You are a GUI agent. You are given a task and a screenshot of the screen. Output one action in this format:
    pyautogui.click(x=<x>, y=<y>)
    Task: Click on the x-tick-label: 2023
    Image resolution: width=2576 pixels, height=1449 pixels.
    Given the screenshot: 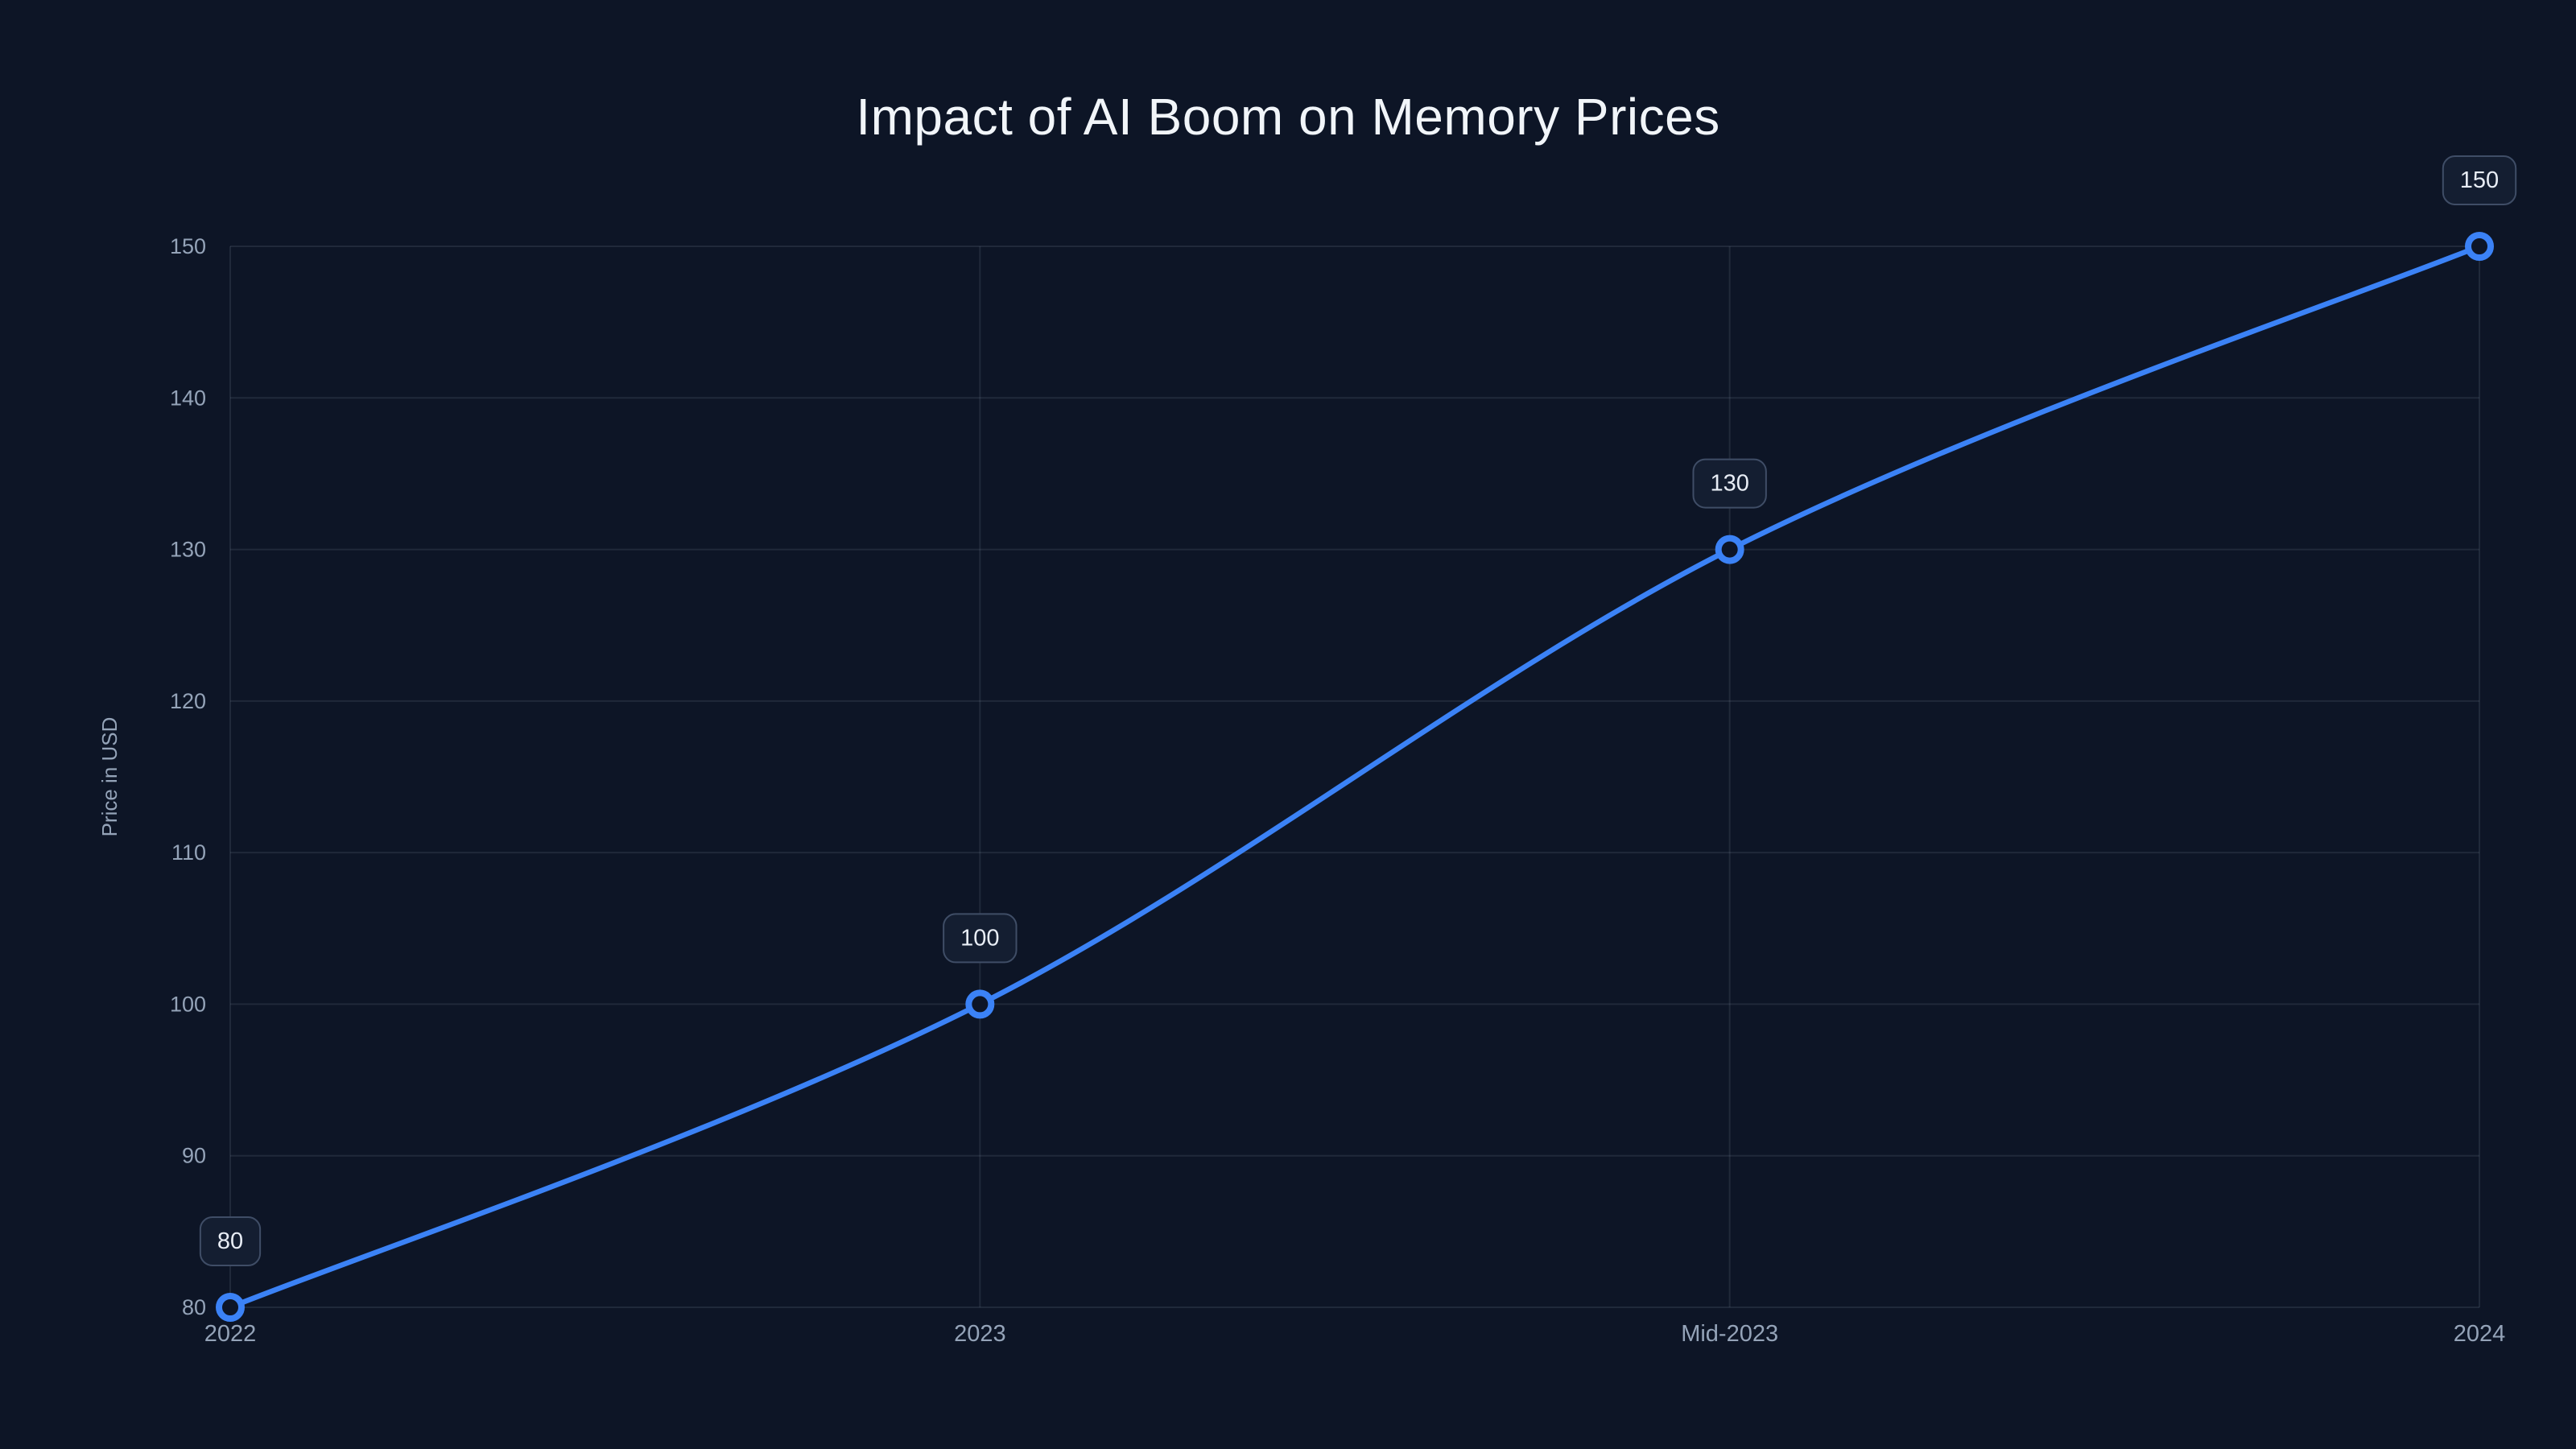 What is the action you would take?
    pyautogui.click(x=980, y=1334)
    